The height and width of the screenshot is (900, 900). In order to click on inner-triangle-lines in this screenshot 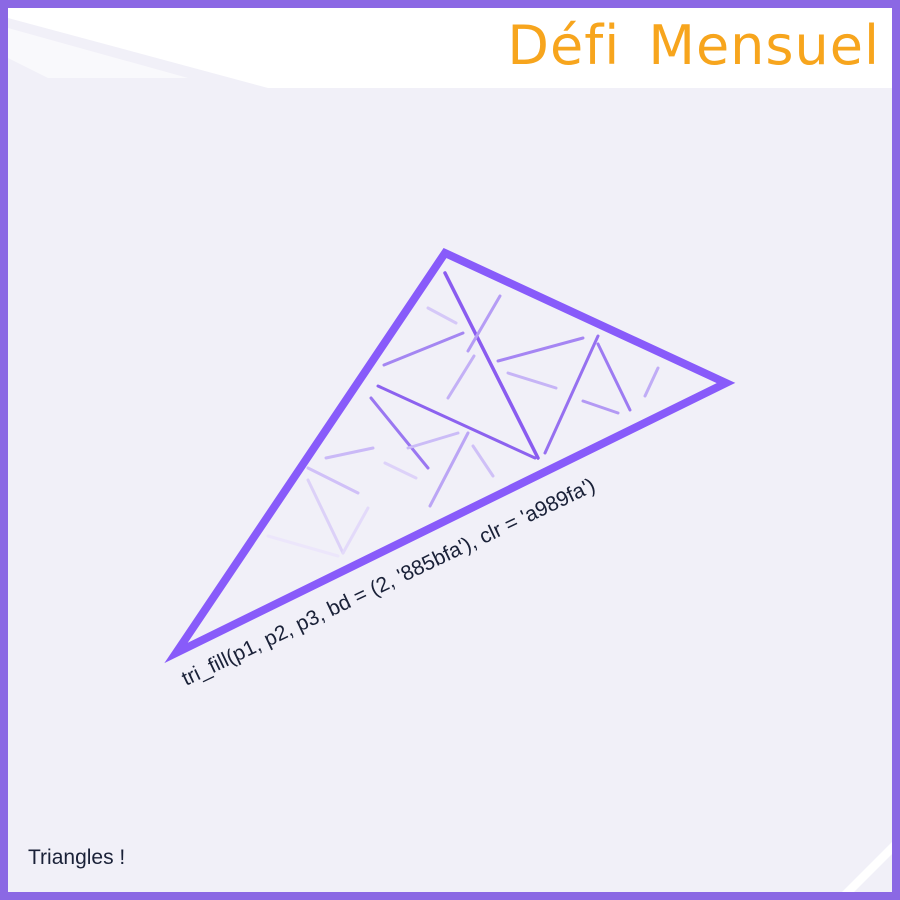, I will do `click(463, 414)`.